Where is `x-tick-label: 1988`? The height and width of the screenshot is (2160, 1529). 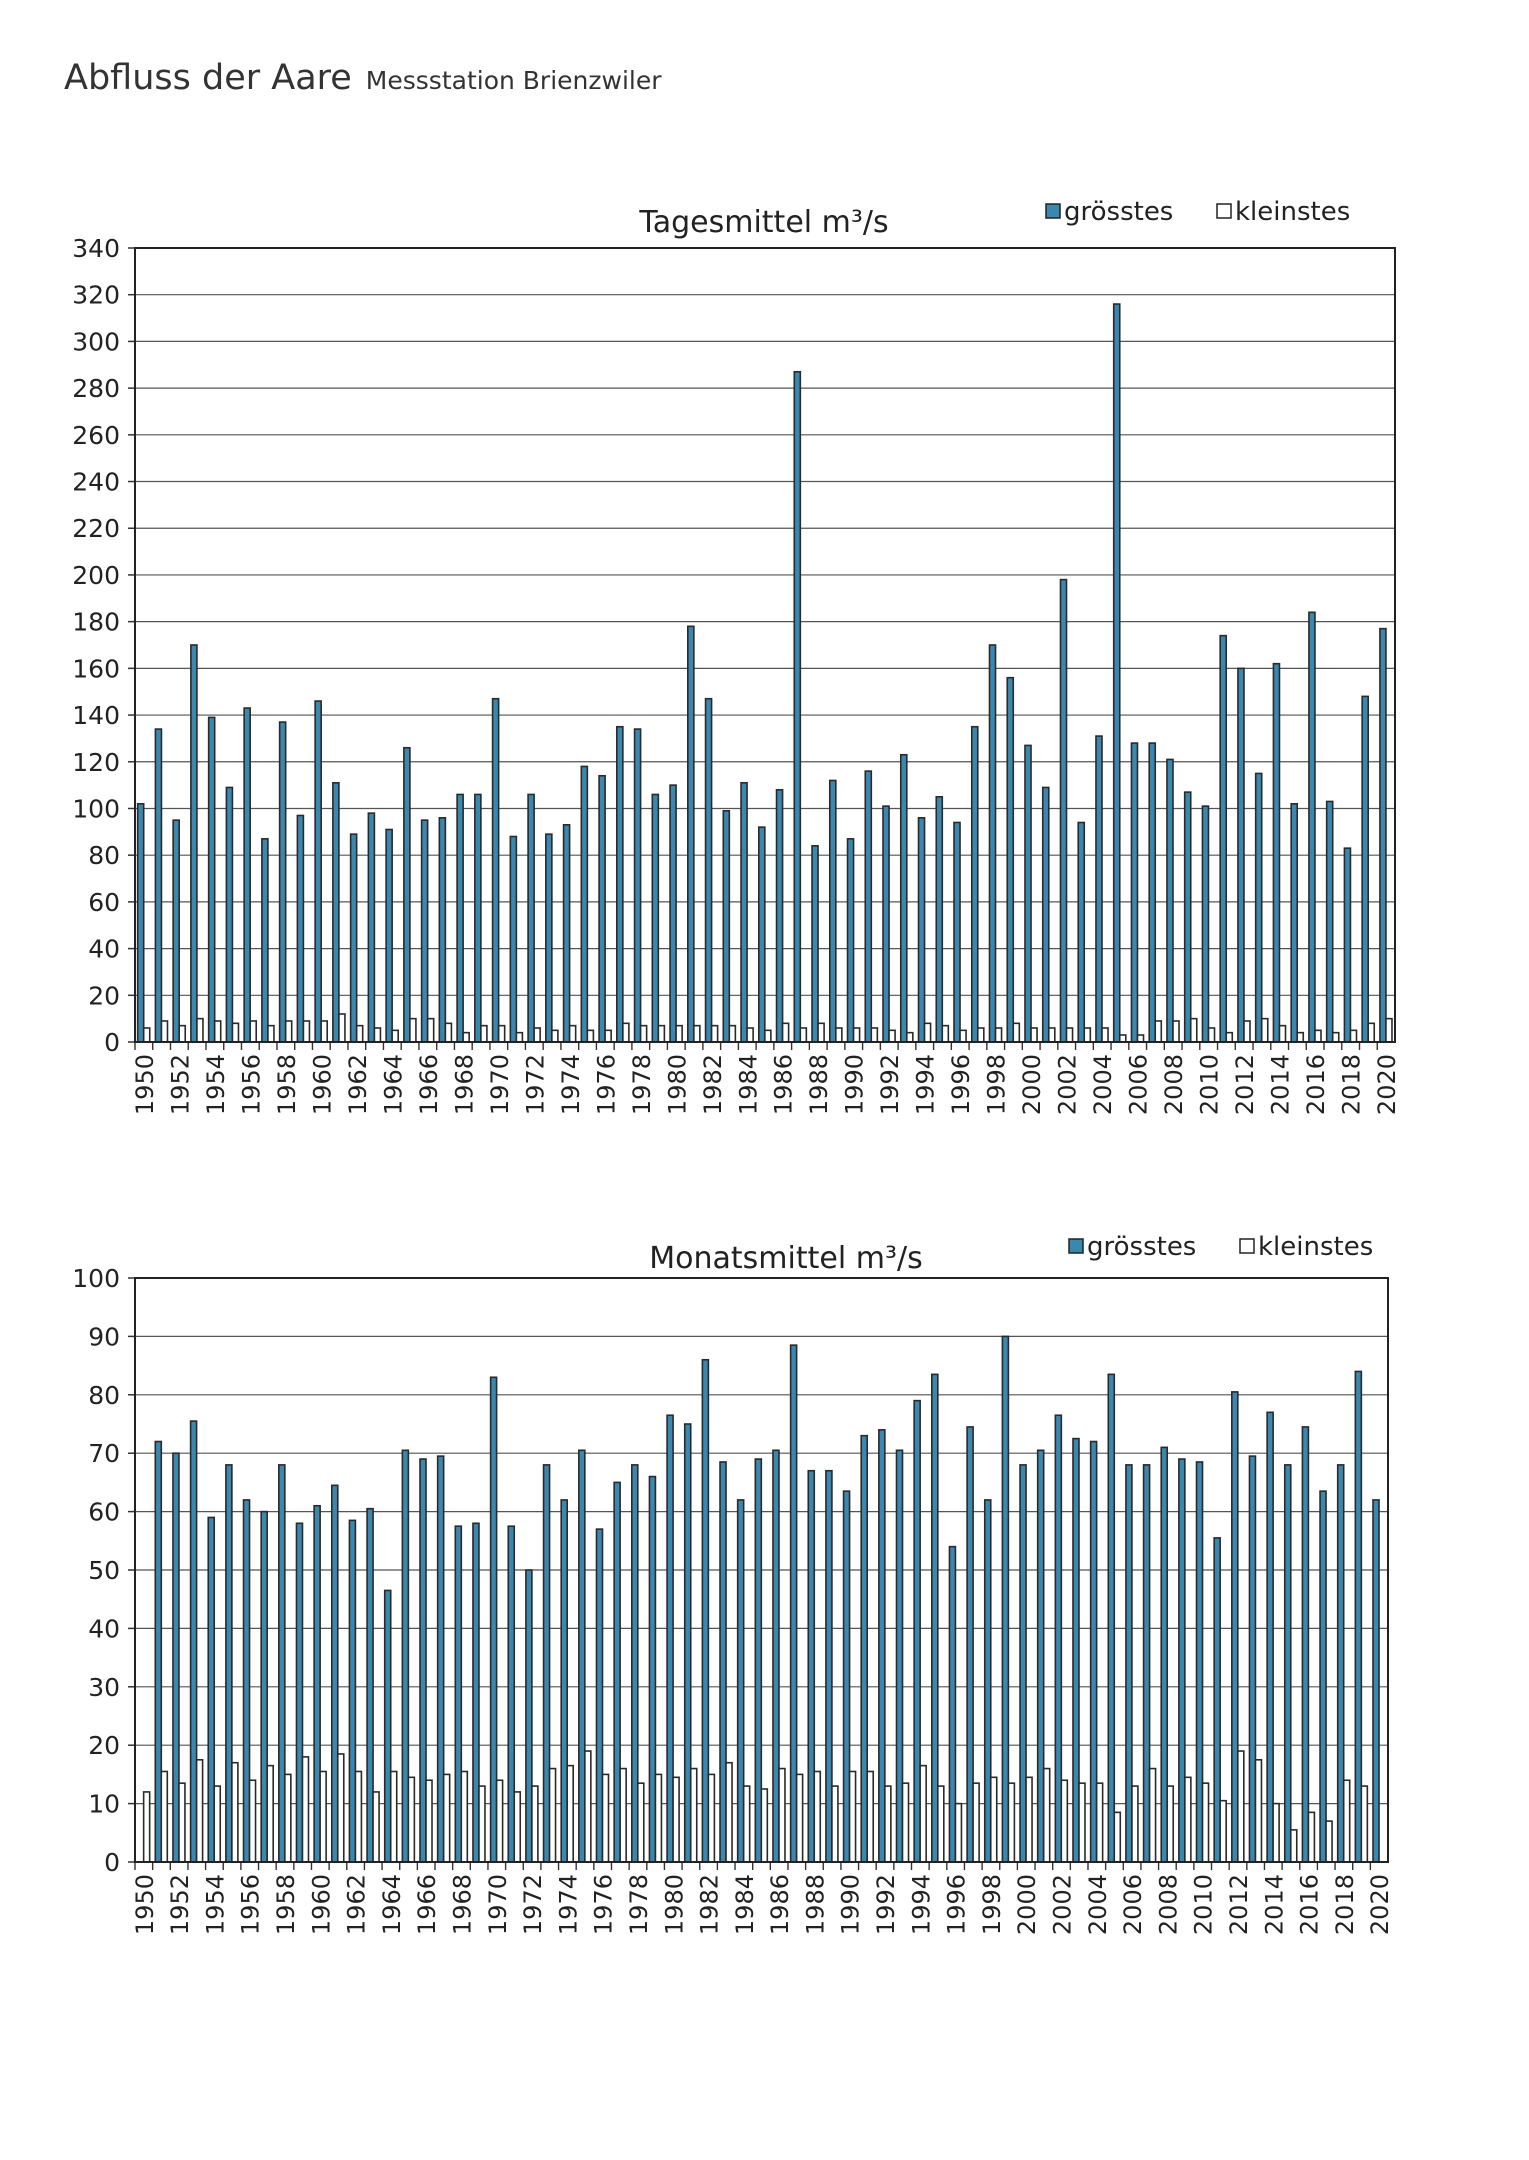
x-tick-label: 1988 is located at coordinates (815, 1904).